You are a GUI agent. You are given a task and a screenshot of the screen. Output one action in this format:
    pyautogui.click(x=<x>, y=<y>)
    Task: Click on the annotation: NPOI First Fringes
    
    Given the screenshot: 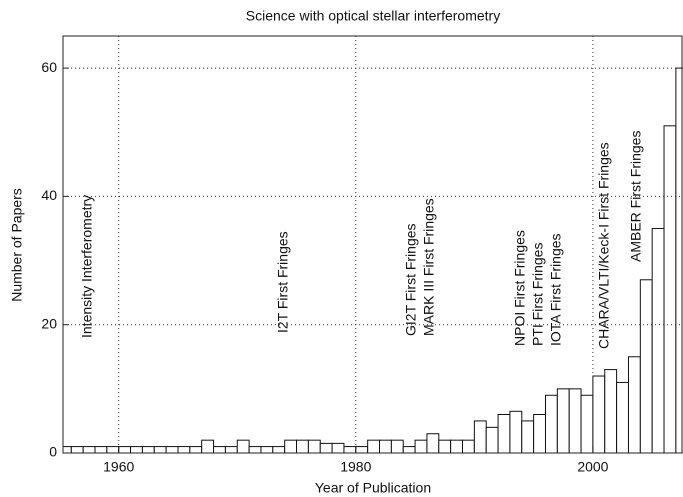 What is the action you would take?
    pyautogui.click(x=520, y=288)
    